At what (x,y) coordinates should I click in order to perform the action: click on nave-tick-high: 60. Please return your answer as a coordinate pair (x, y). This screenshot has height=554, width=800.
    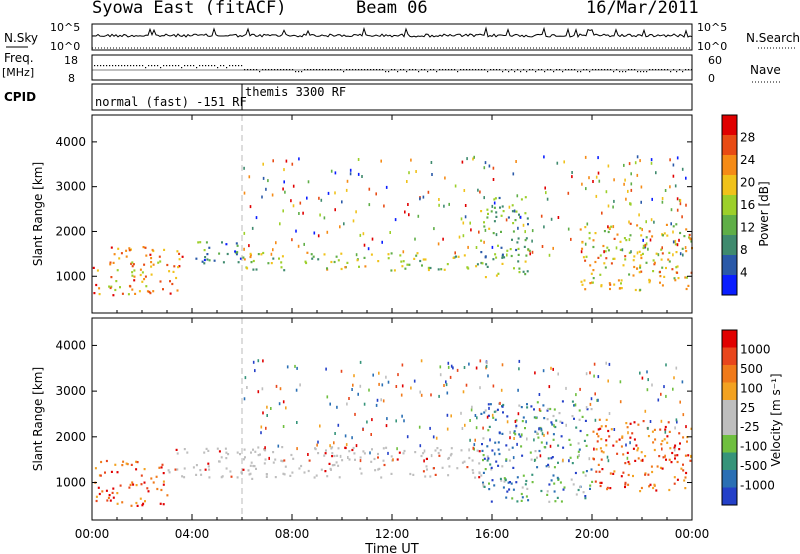
    Looking at the image, I should click on (715, 60).